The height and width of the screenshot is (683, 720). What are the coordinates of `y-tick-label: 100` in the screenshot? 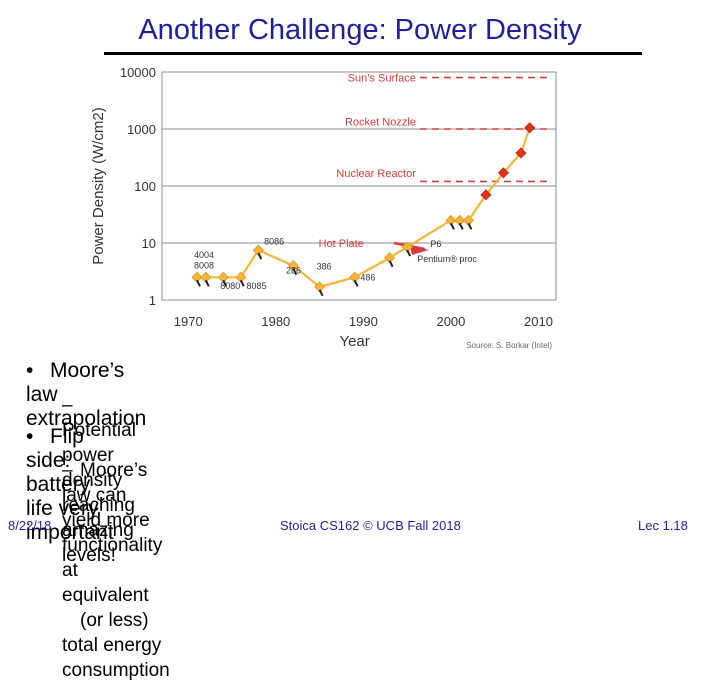 It's located at (145, 186).